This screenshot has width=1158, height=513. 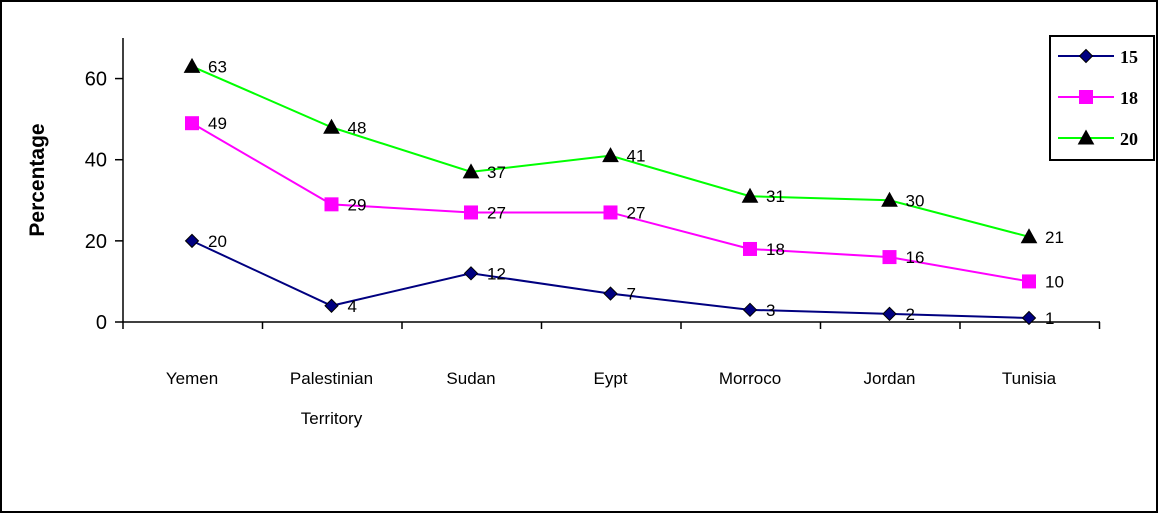 What do you see at coordinates (775, 249) in the screenshot?
I see `data-label-18: 18` at bounding box center [775, 249].